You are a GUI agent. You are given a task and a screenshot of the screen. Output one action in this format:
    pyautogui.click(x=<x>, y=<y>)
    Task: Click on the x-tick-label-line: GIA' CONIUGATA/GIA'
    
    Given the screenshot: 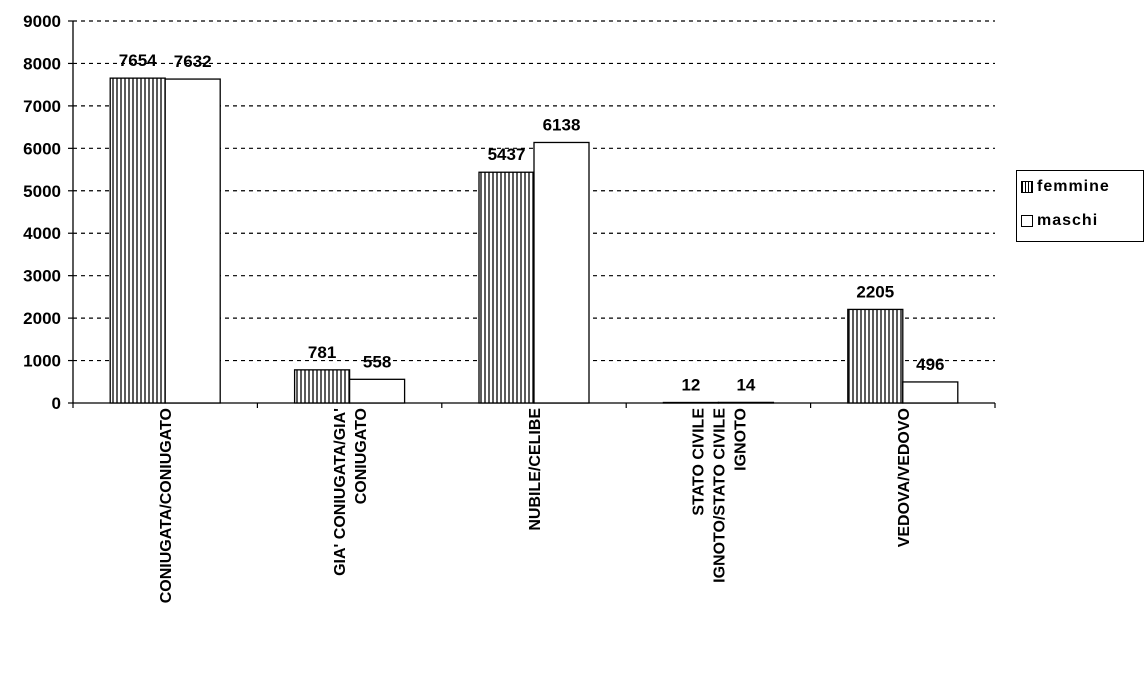 What is the action you would take?
    pyautogui.click(x=340, y=492)
    